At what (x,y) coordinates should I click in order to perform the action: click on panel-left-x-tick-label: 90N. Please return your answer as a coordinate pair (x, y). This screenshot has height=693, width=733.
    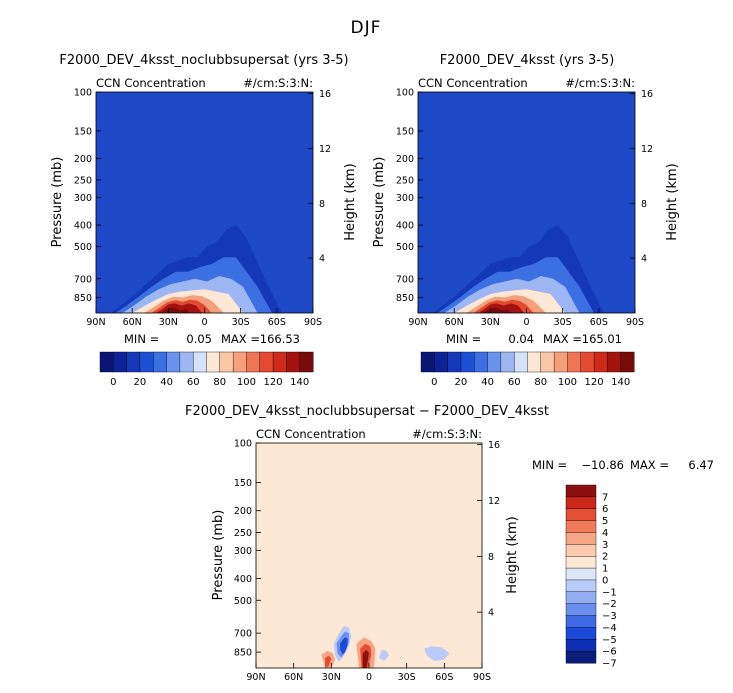
    Looking at the image, I should click on (95, 322).